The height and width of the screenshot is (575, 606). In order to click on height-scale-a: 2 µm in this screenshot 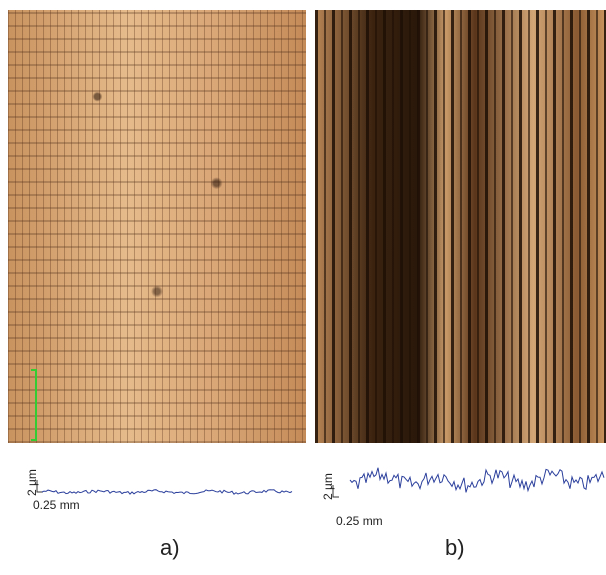, I will do `click(32, 482)`.